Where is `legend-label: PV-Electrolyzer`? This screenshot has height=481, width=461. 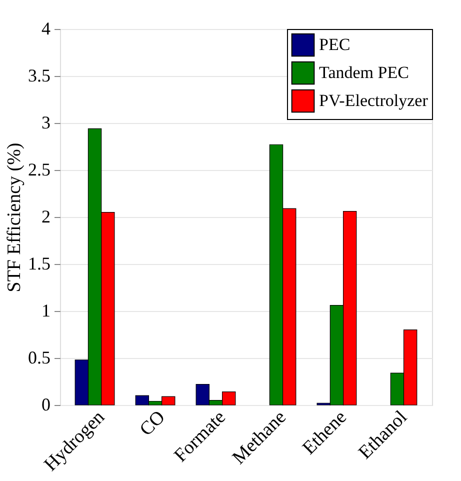
legend-label: PV-Electrolyzer is located at coordinates (373, 100).